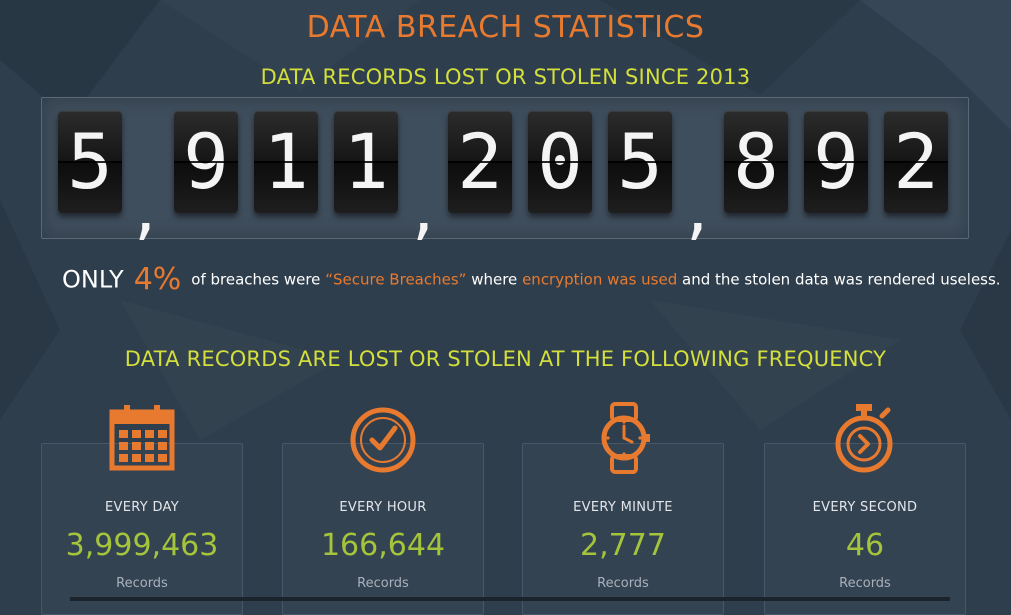  What do you see at coordinates (142, 545) in the screenshot?
I see `card-value: 3,999,463` at bounding box center [142, 545].